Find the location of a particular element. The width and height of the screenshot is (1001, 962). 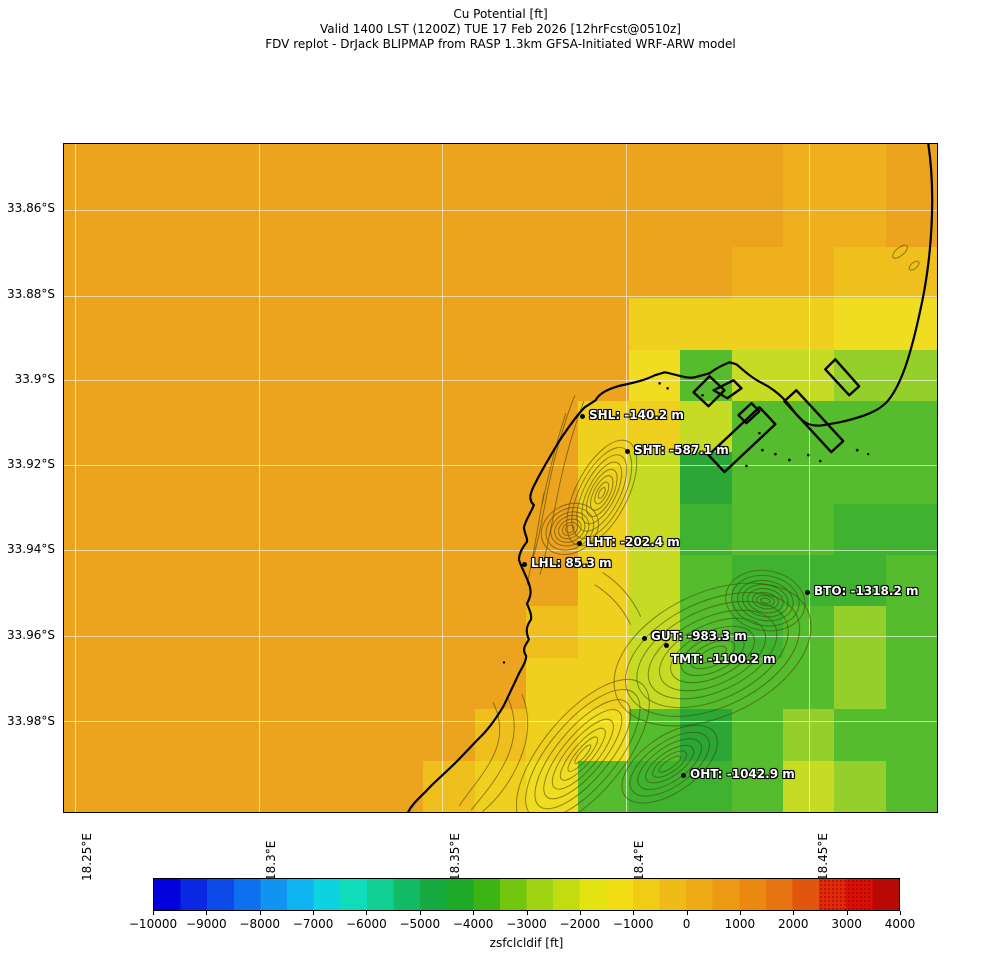

station-dot-sht is located at coordinates (627, 451).